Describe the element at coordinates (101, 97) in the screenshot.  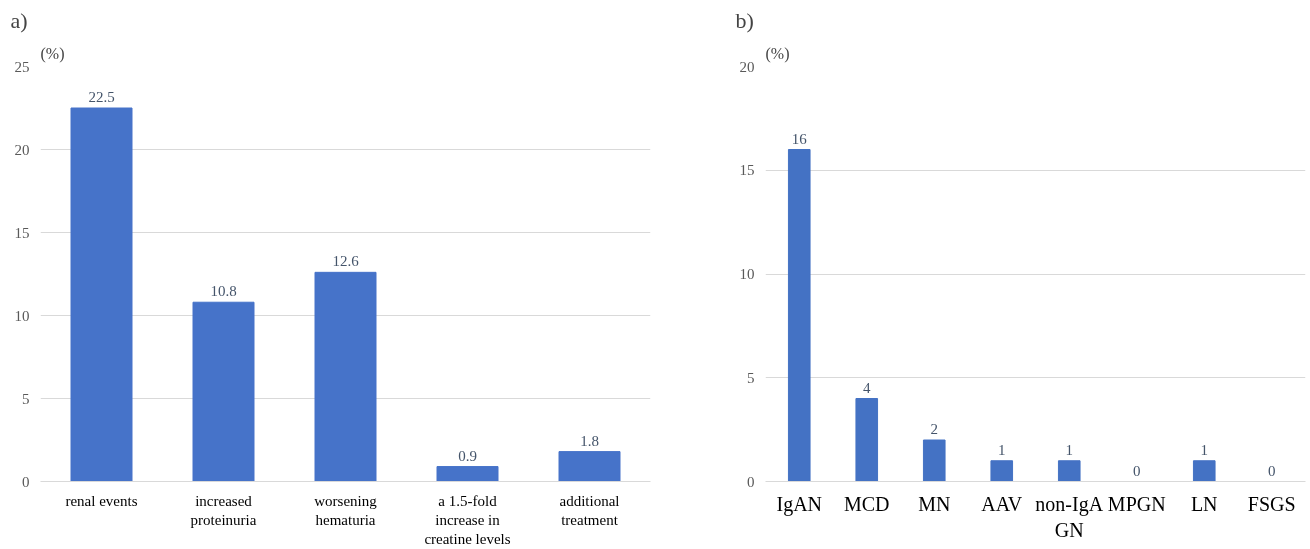
I see `data-label: 22.5` at that location.